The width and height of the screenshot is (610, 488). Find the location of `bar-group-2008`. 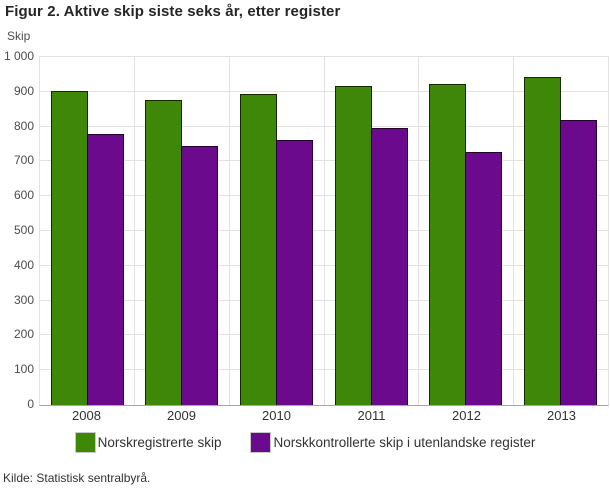

bar-group-2008 is located at coordinates (87, 231).